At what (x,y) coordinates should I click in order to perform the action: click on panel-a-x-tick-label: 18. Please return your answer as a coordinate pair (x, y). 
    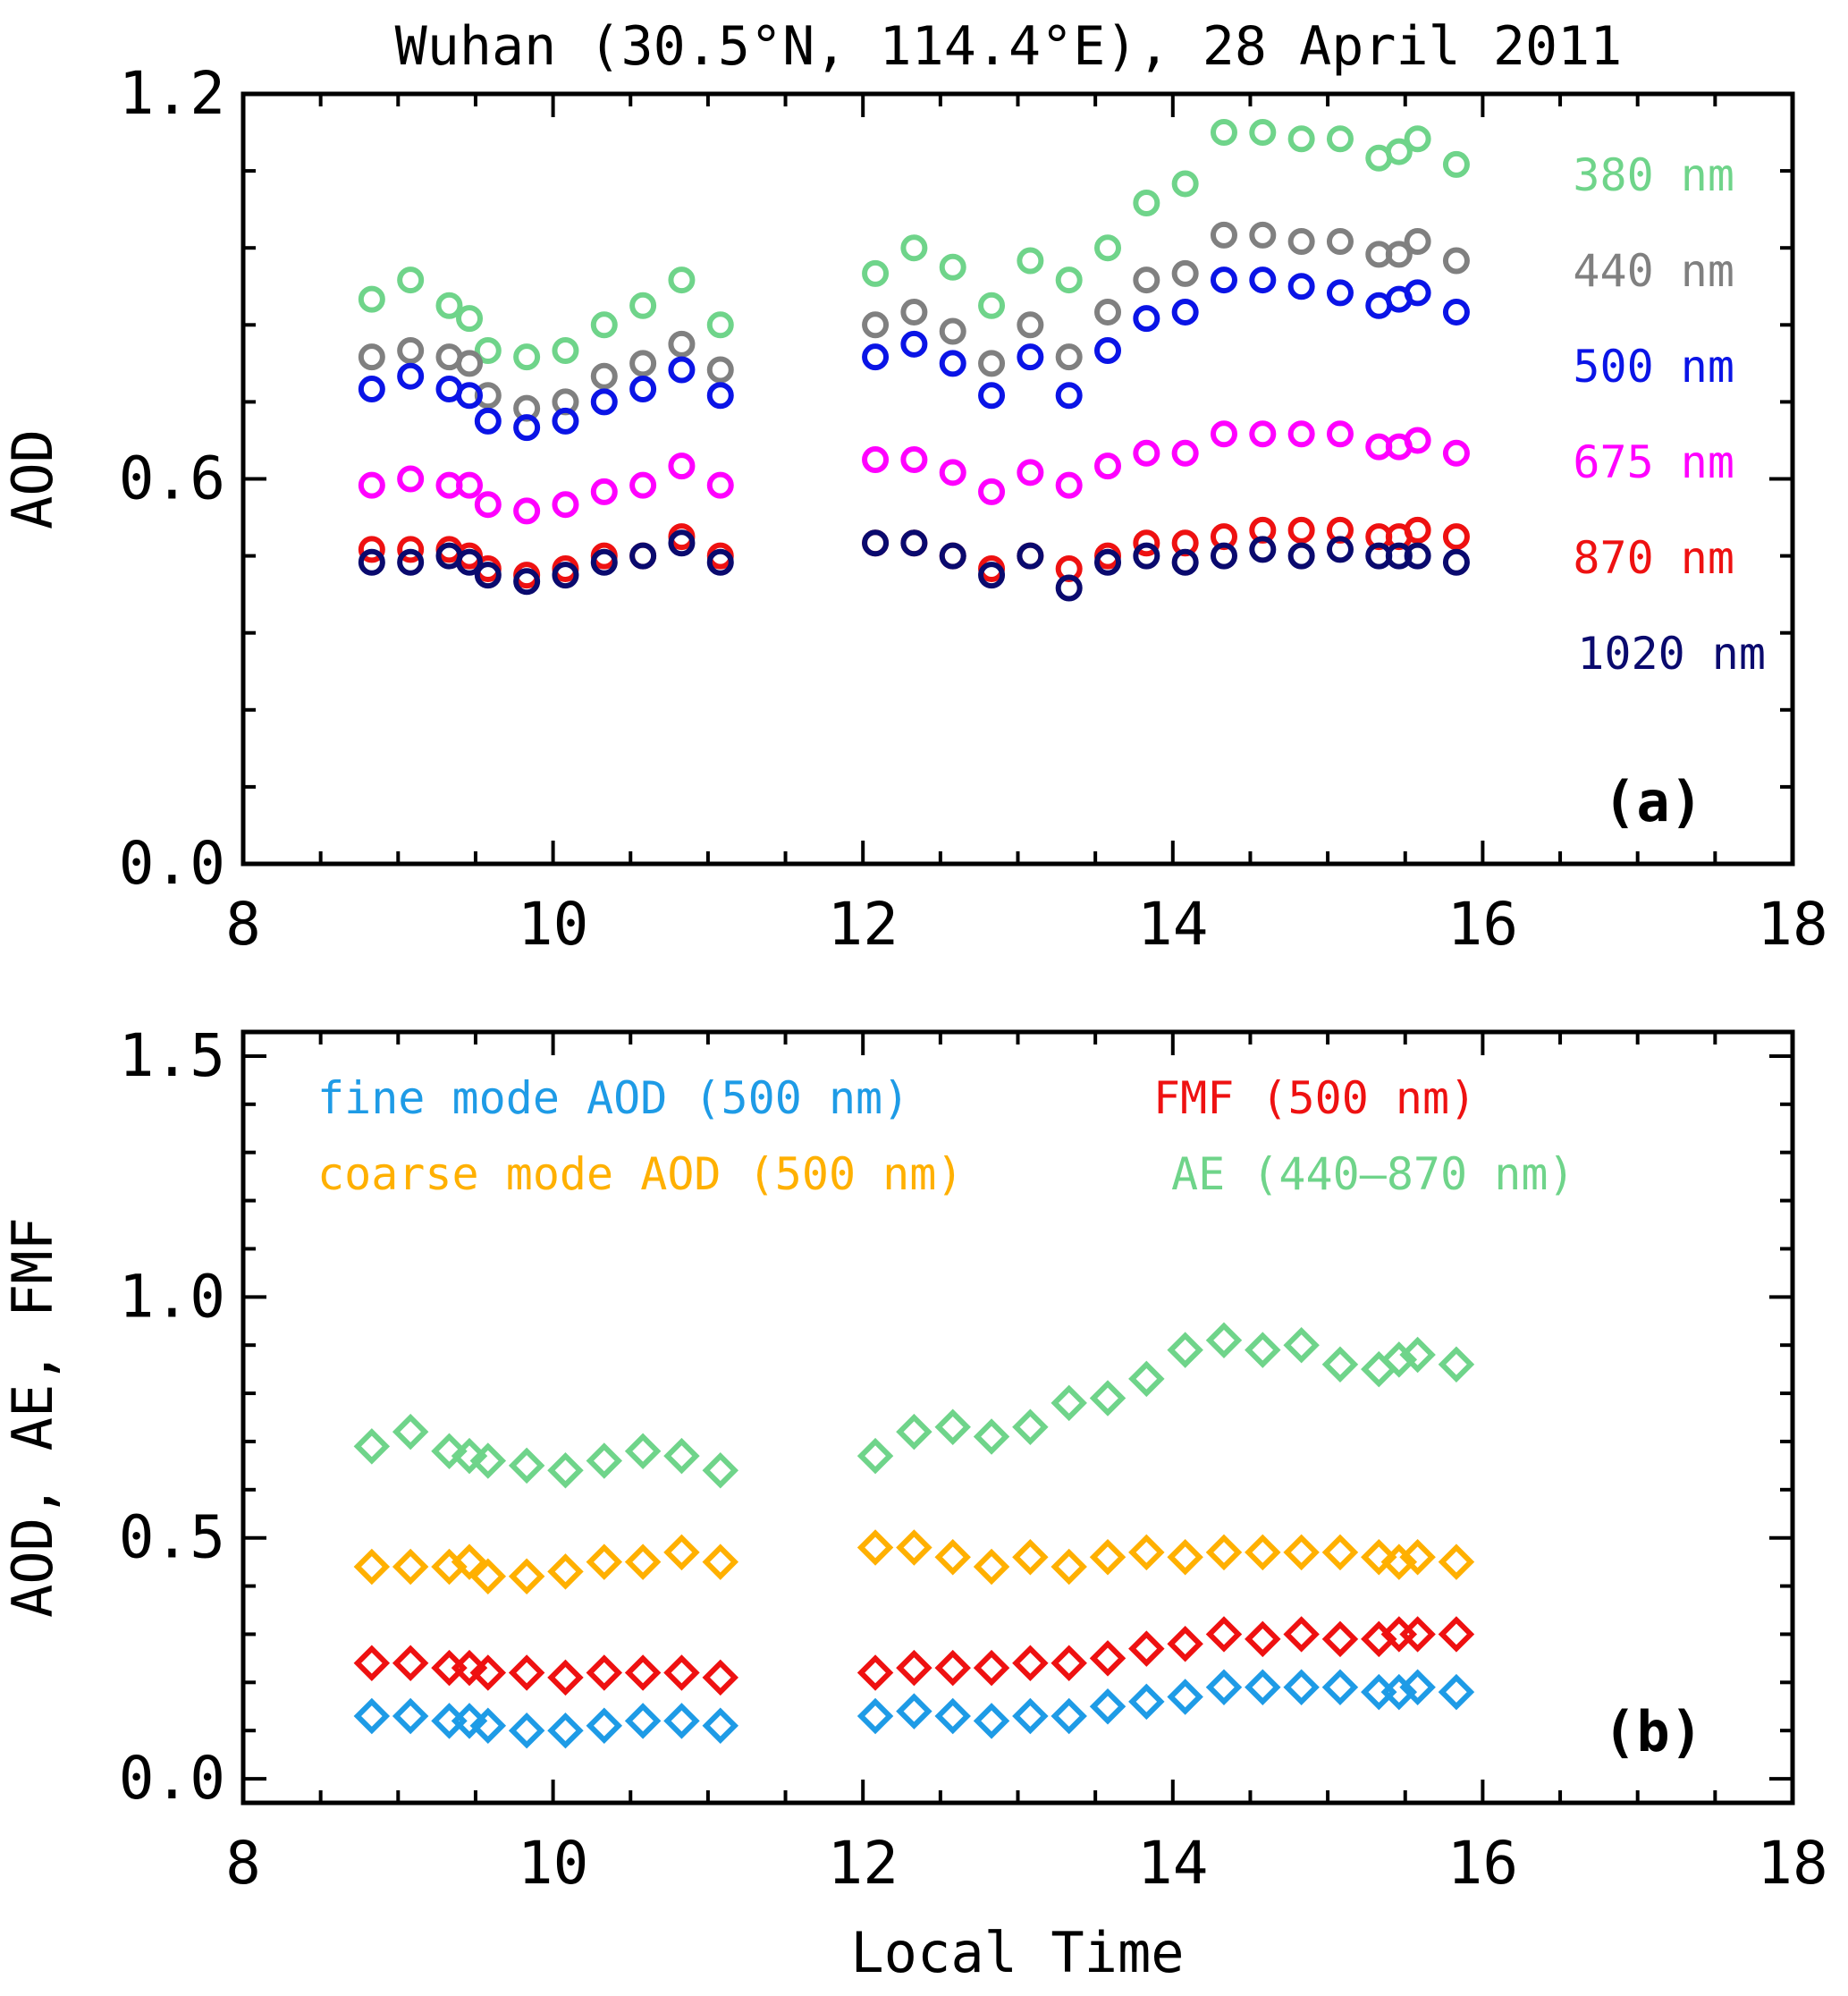
    Looking at the image, I should click on (1792, 924).